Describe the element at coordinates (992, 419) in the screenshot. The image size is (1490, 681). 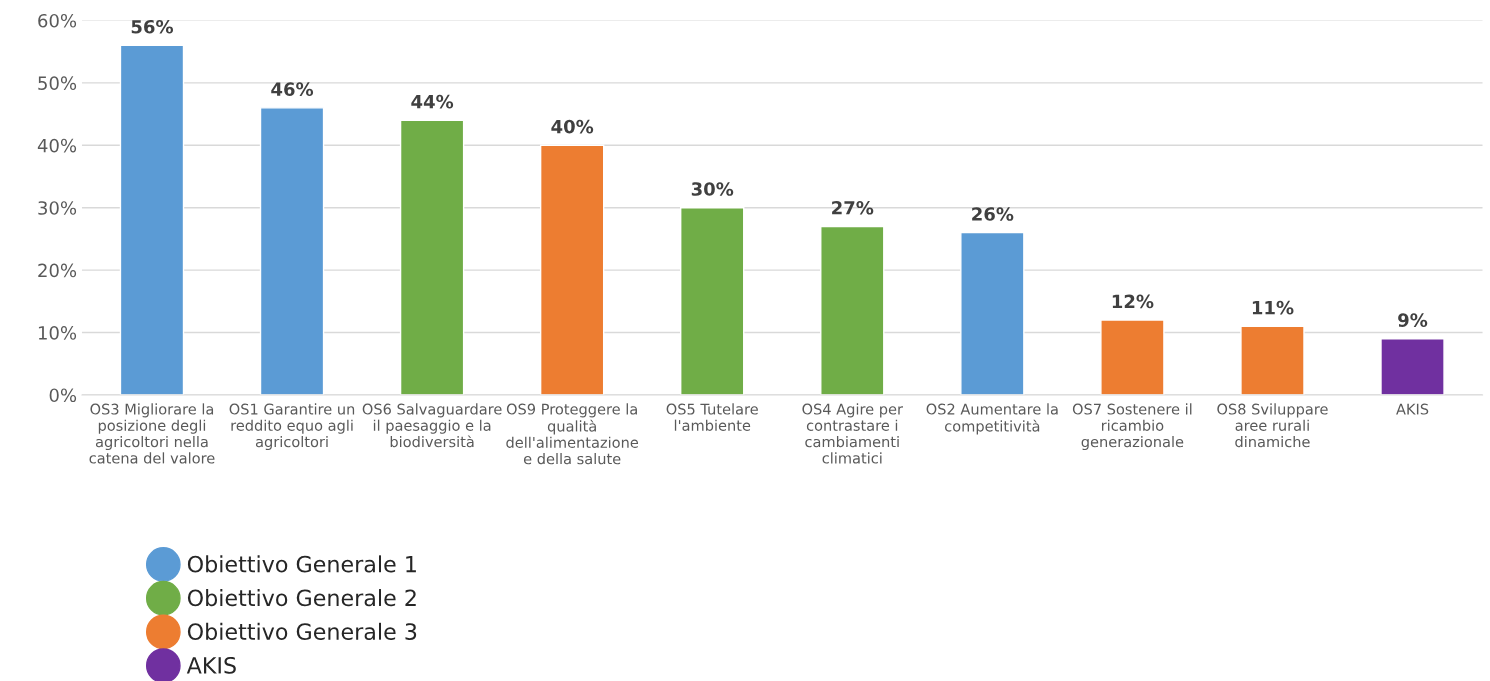
I see `x-tick-label: OS2 Aumentare la competitività` at that location.